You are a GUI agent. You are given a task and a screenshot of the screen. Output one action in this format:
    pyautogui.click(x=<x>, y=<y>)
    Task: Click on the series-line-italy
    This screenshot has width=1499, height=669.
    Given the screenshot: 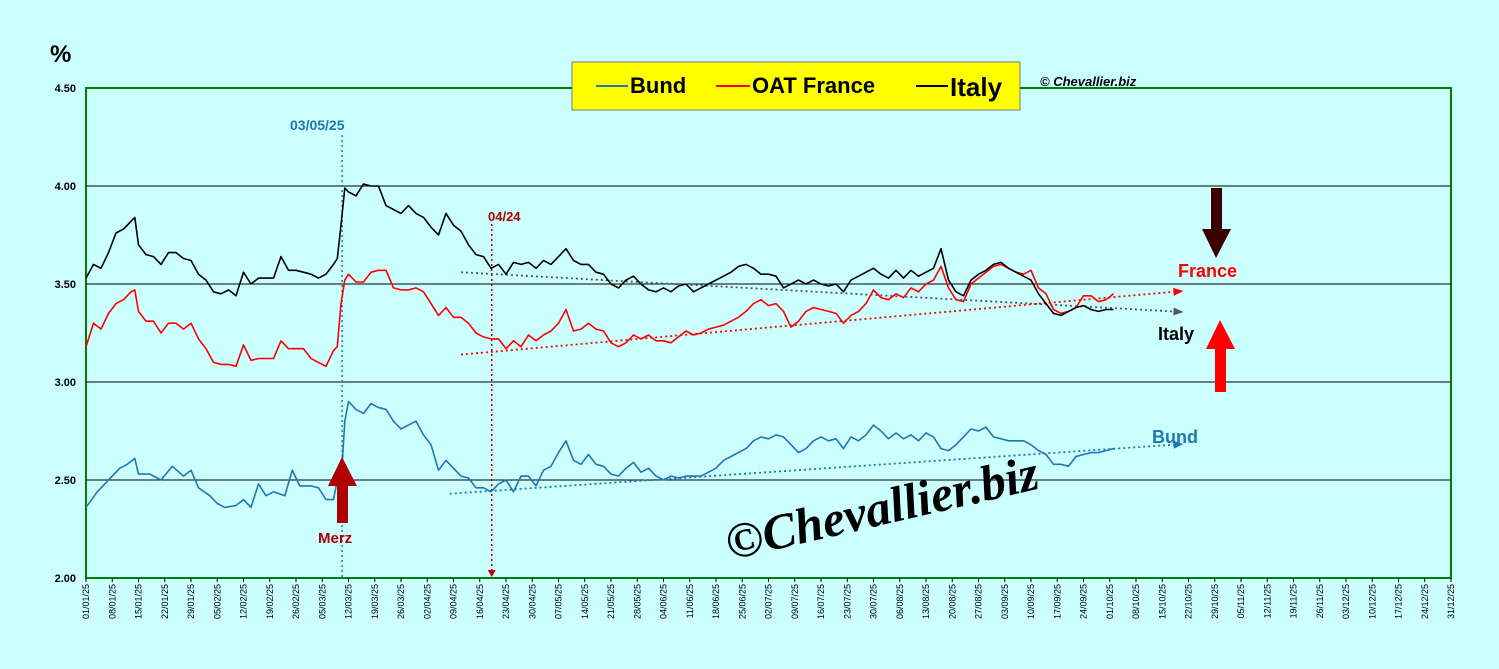 What is the action you would take?
    pyautogui.click(x=599, y=250)
    